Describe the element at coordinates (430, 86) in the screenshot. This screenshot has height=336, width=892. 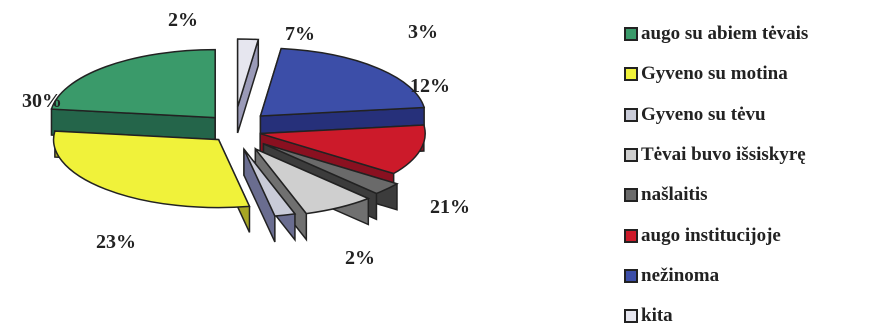
I see `slice-value-label: 12%` at that location.